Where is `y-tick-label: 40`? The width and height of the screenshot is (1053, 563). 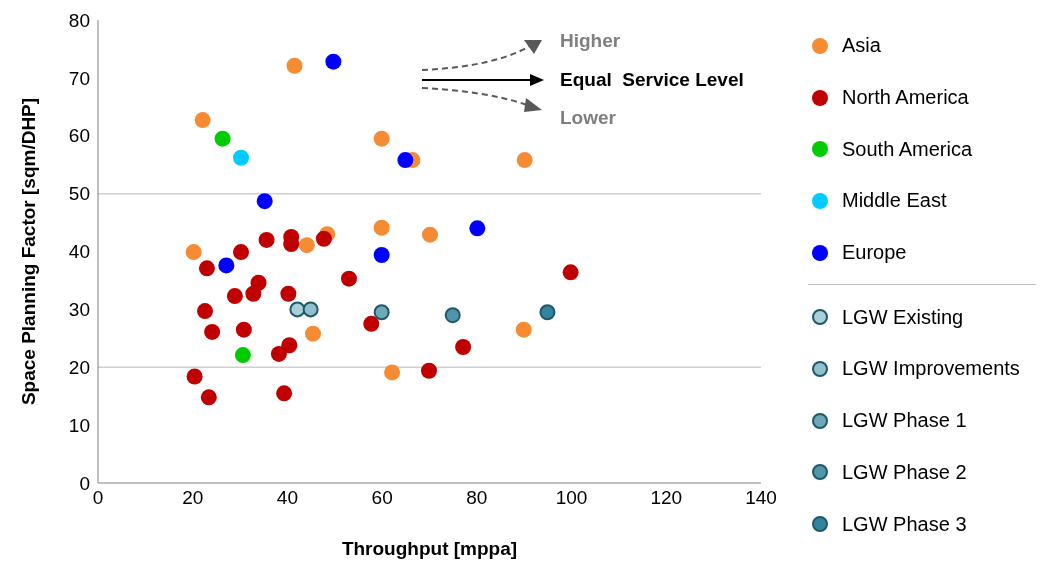
y-tick-label: 40 is located at coordinates (79, 252).